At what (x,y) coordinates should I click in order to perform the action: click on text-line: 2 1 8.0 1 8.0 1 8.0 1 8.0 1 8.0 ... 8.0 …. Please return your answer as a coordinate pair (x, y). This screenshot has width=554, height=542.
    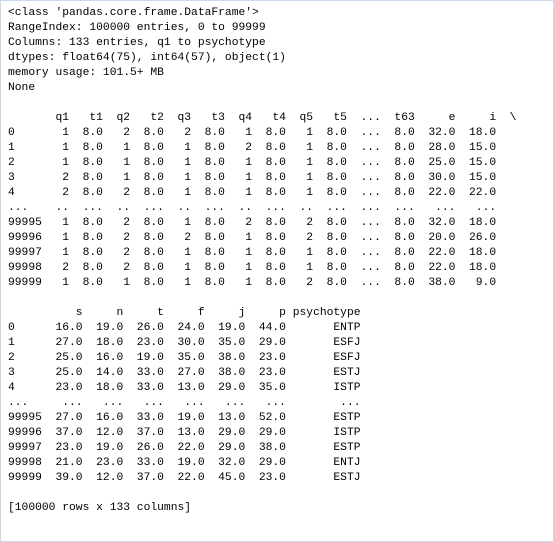
    Looking at the image, I should click on (252, 163).